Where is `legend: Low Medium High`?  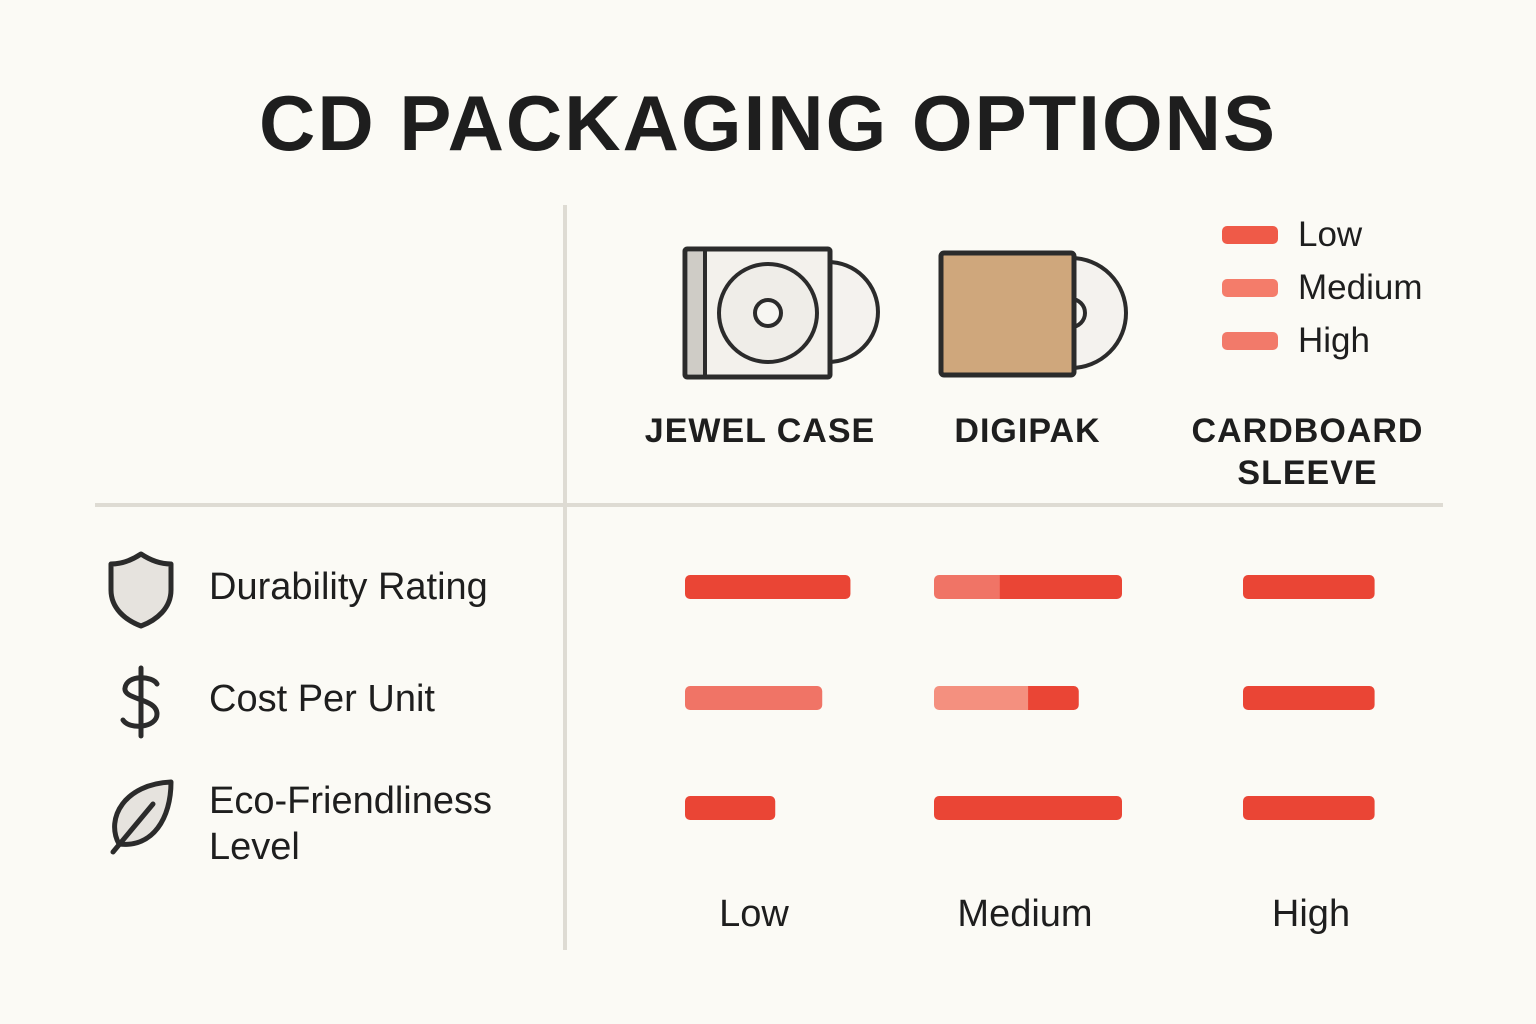
legend: Low Medium High is located at coordinates (1322, 287).